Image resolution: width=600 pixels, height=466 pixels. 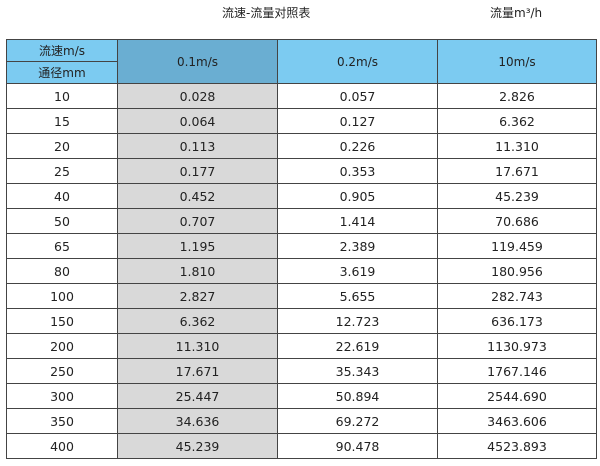 I want to click on flow-cell: 2.389, so click(x=357, y=246).